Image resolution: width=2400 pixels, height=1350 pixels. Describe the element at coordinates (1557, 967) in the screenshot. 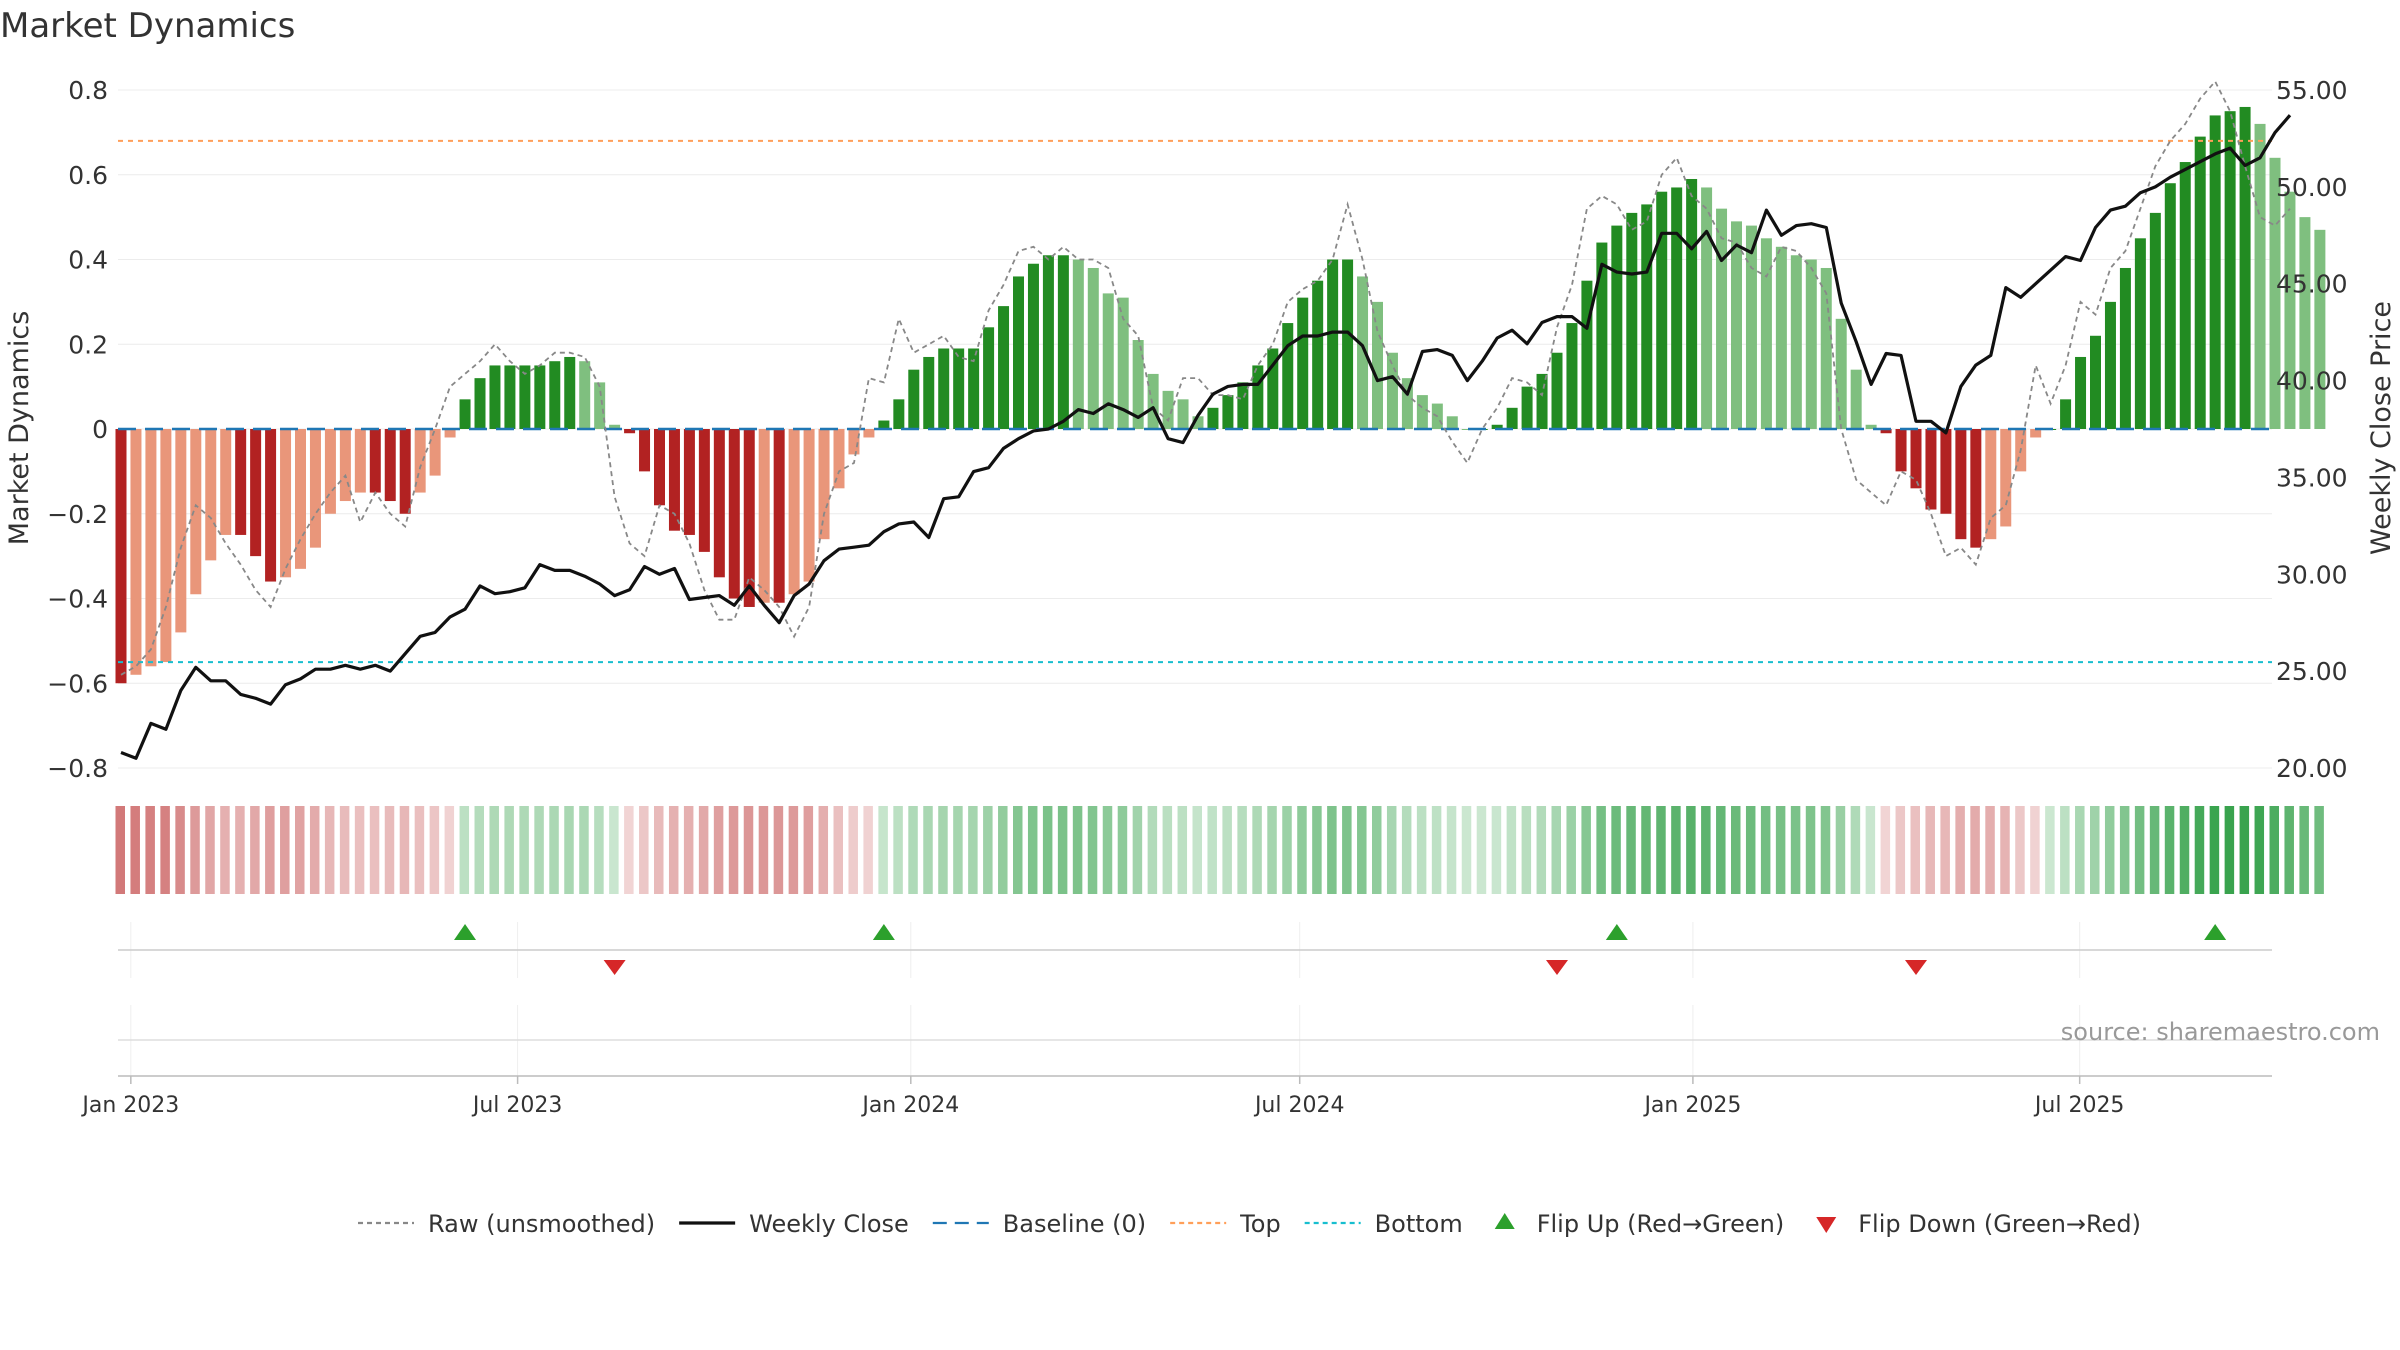

I see `flip-down-marker` at that location.